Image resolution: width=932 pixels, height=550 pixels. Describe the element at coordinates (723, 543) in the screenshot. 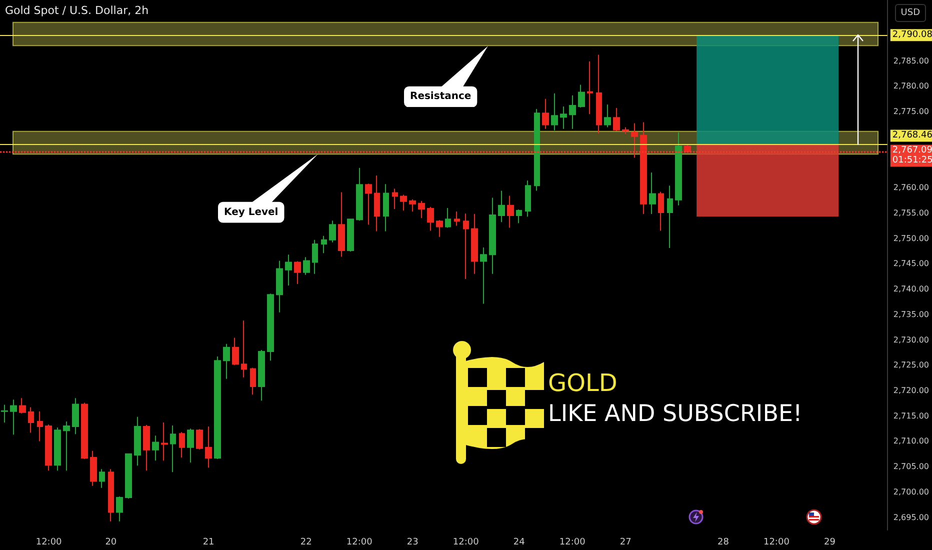

I see `x-tick-label: 28` at that location.